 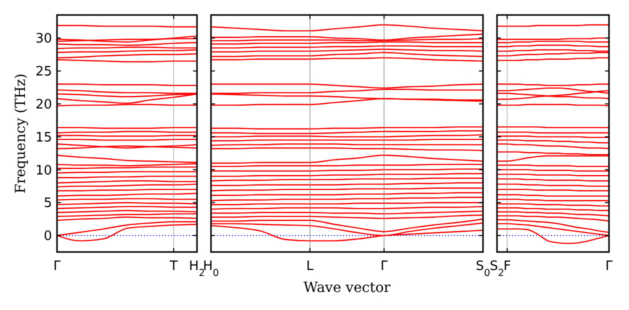 I want to click on y-tick-label: 20, so click(x=43, y=104).